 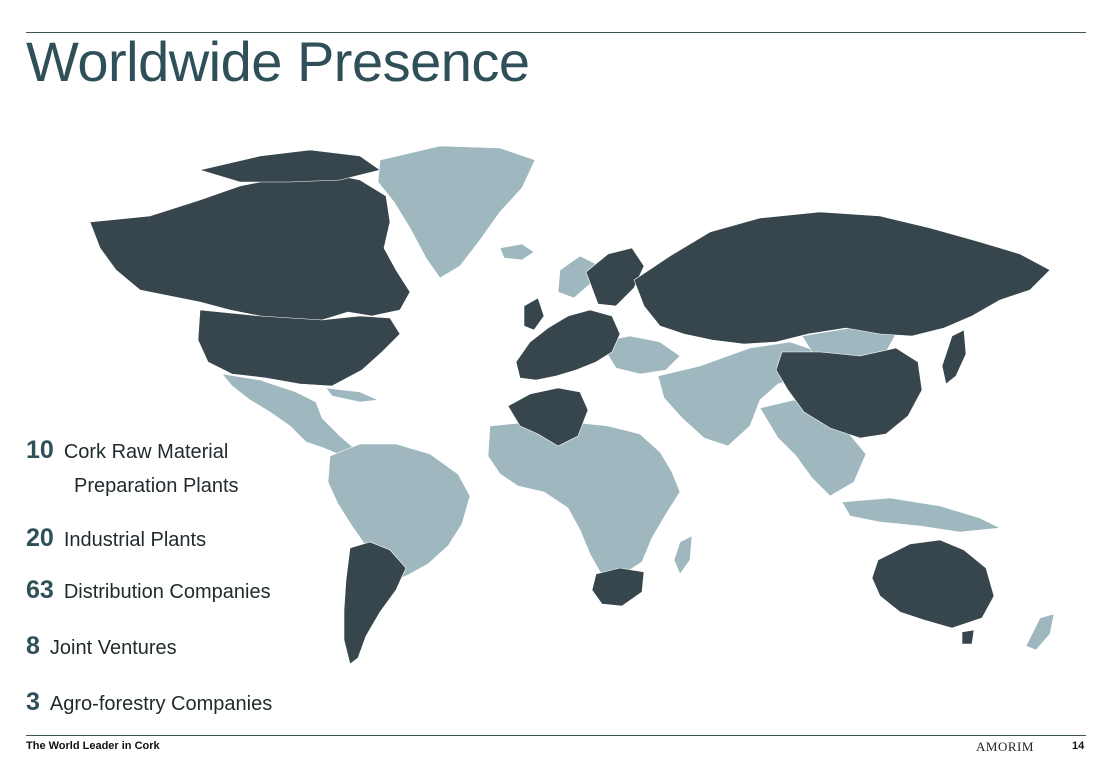 What do you see at coordinates (921, 515) in the screenshot?
I see `region-indonesia` at bounding box center [921, 515].